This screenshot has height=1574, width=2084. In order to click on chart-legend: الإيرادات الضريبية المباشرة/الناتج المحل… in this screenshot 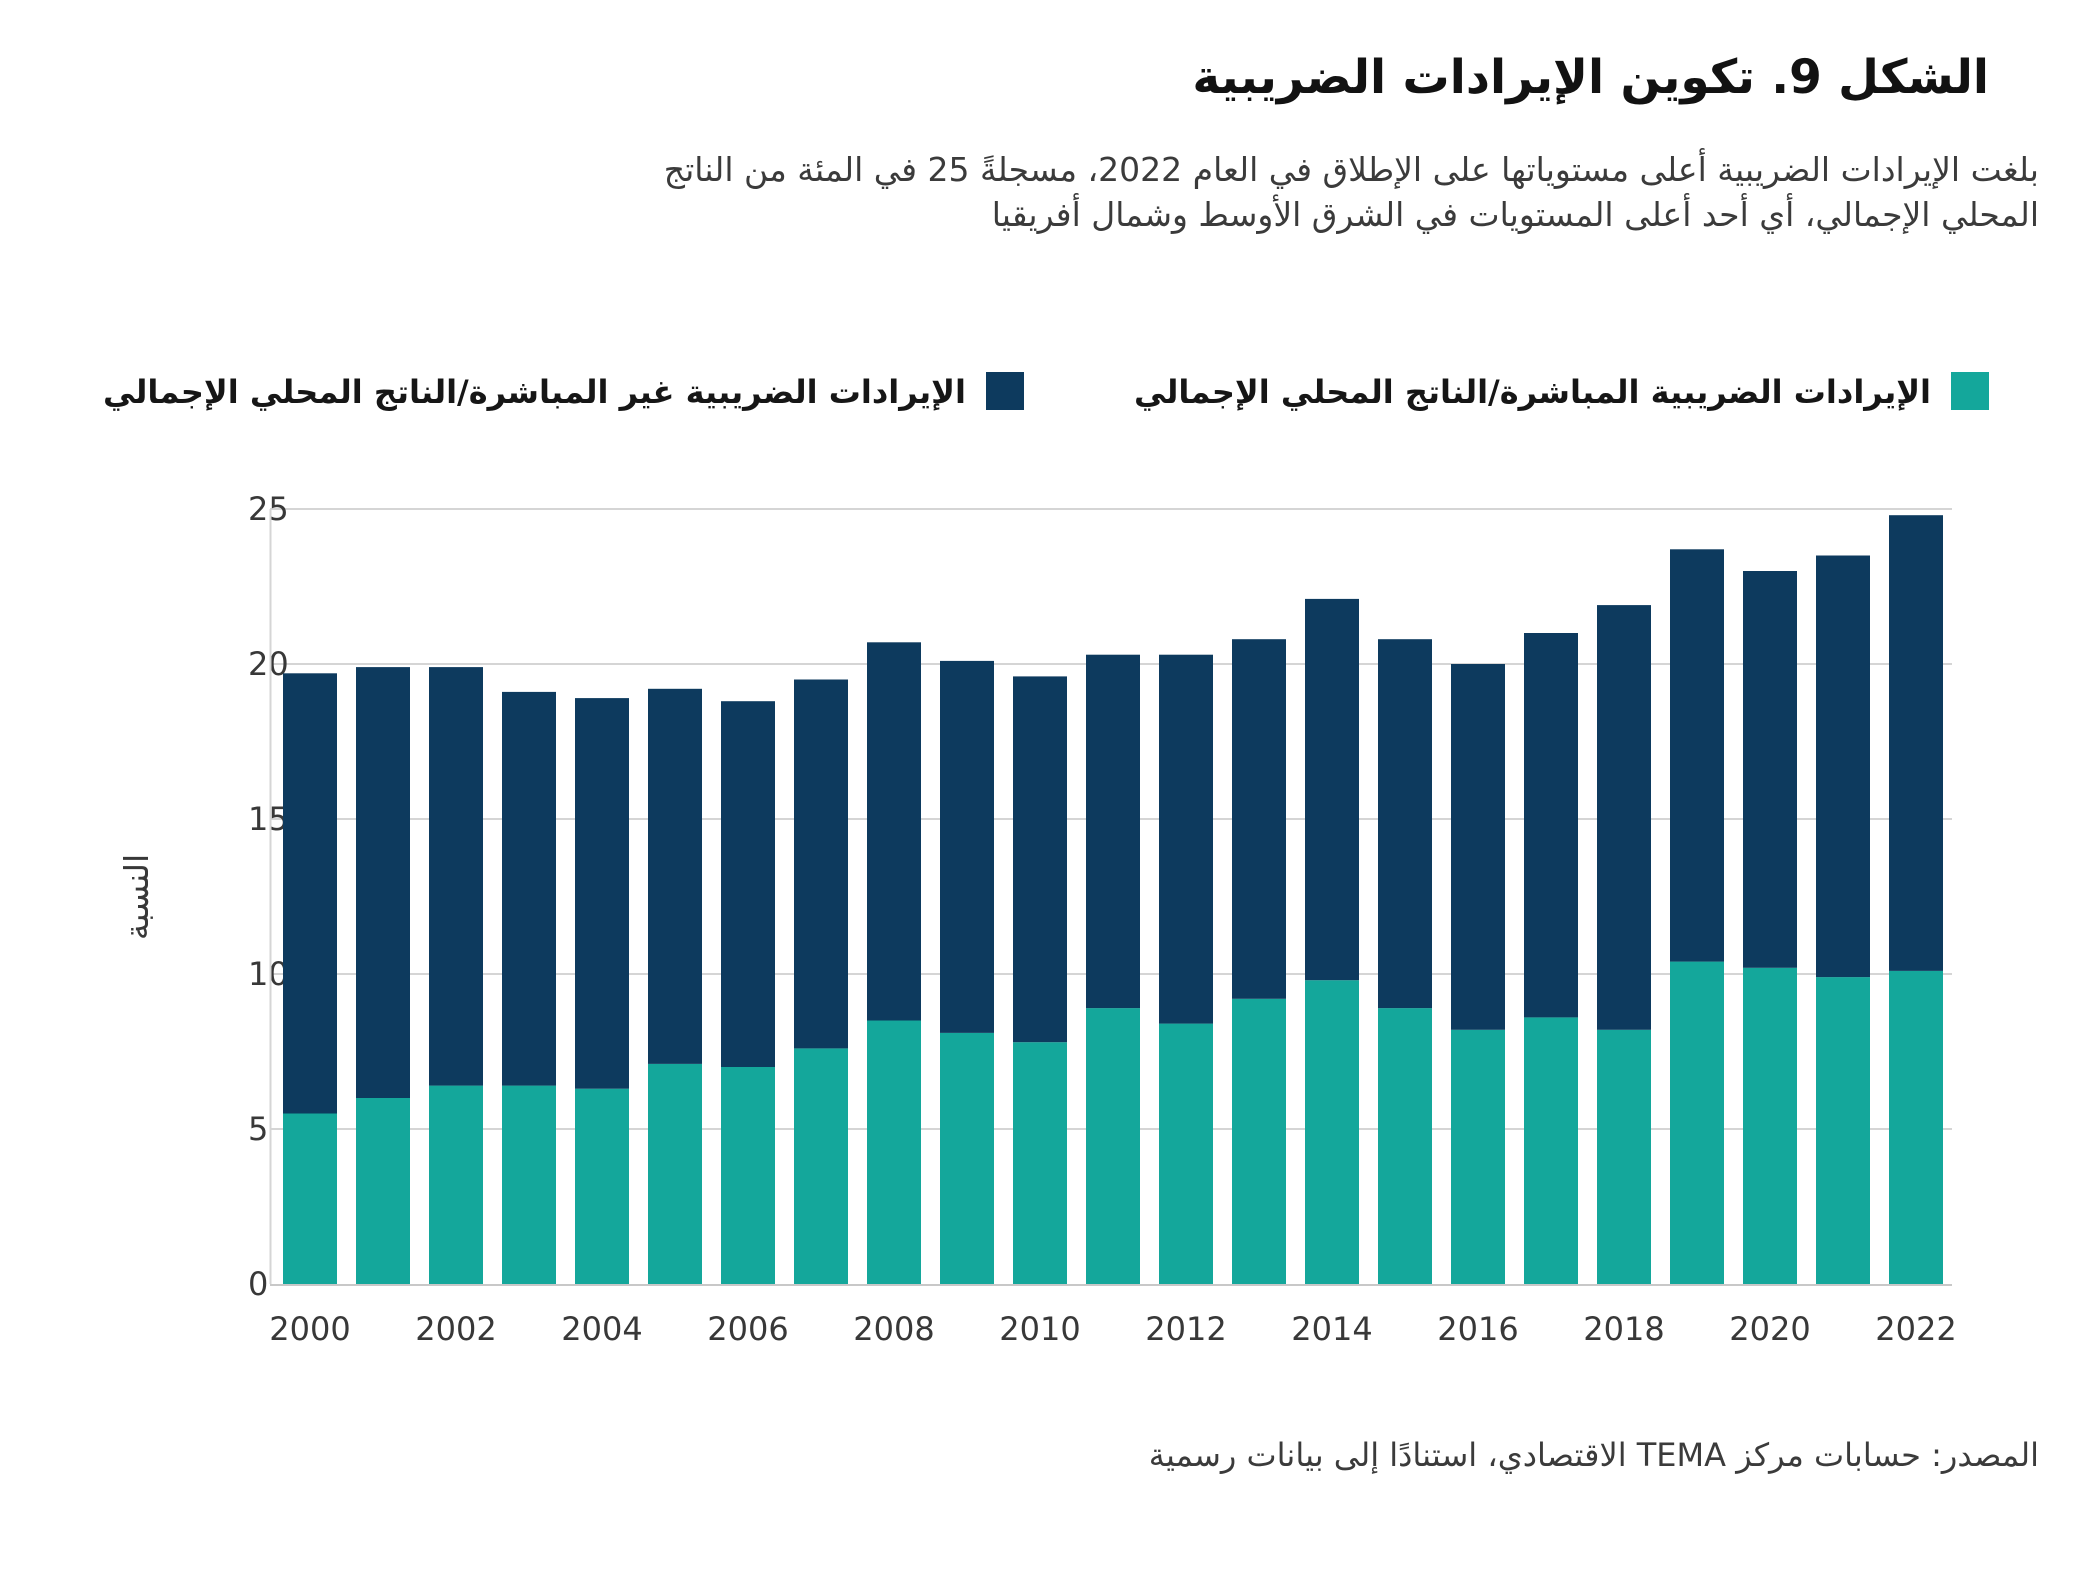, I will do `click(1046, 392)`.